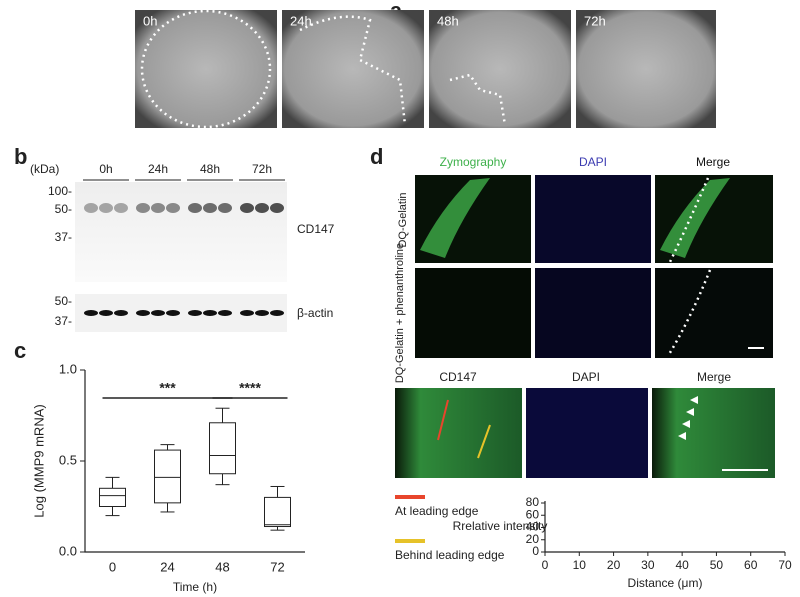 The image size is (800, 597). I want to click on image-label: 48h, so click(448, 20).